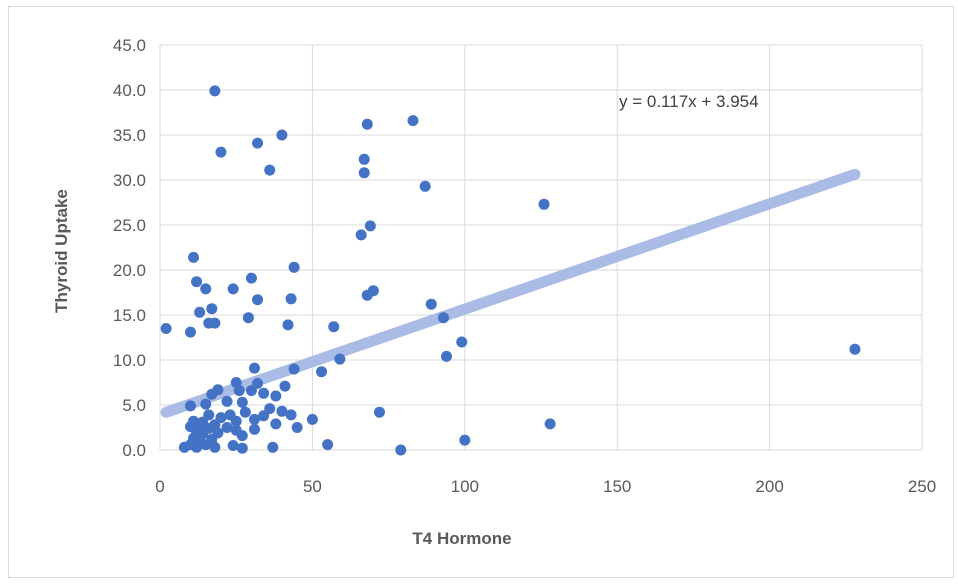  I want to click on y-tick-label: 30.0, so click(129, 180).